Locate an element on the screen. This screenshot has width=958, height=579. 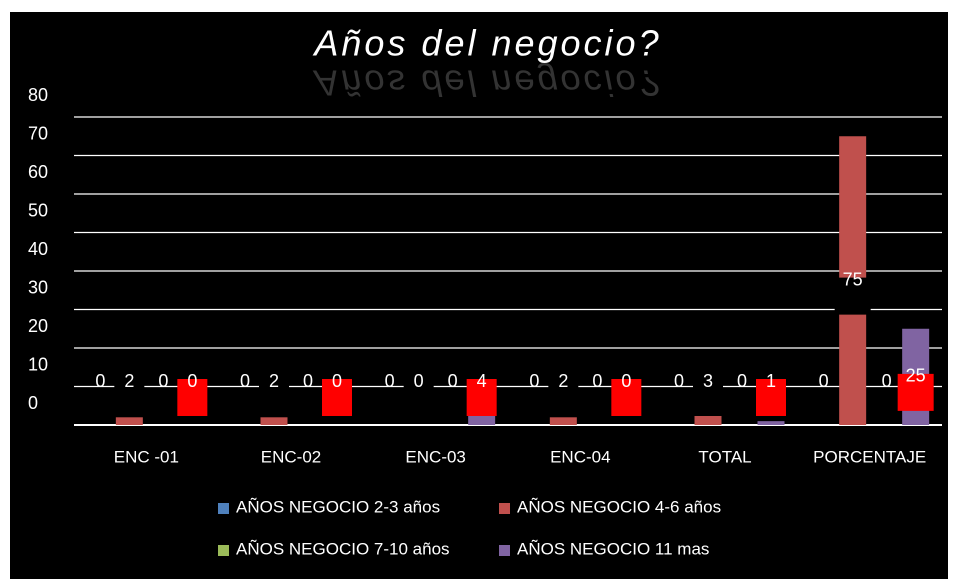
legend-label: AÑOS NEGOCIO 2-3 años is located at coordinates (338, 506).